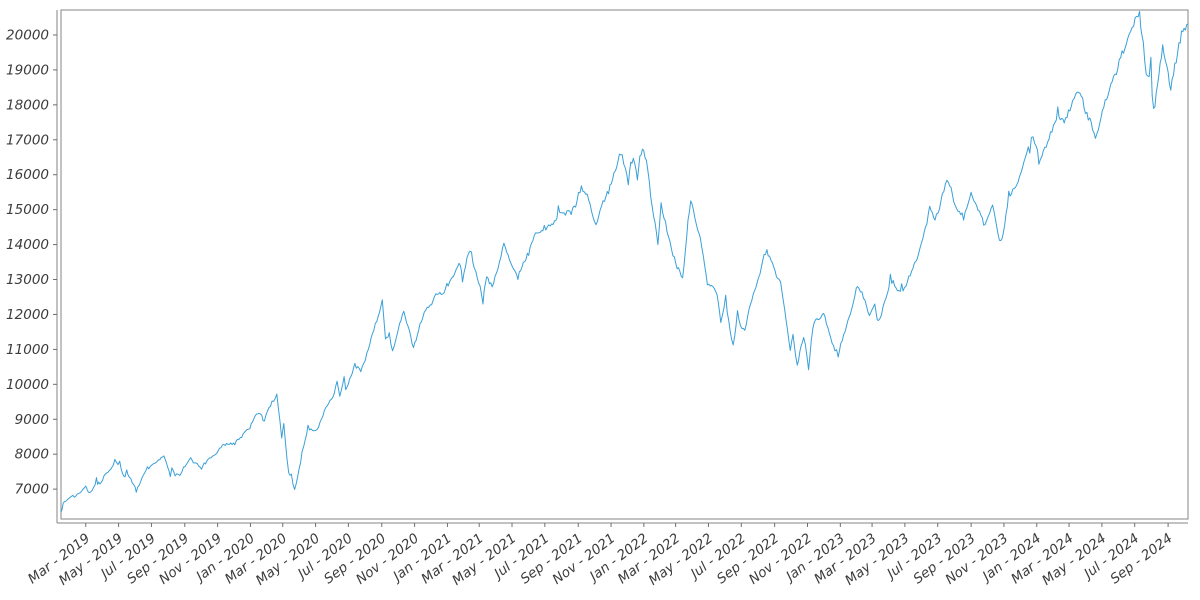  What do you see at coordinates (27, 140) in the screenshot?
I see `y-tick-label: 17000` at bounding box center [27, 140].